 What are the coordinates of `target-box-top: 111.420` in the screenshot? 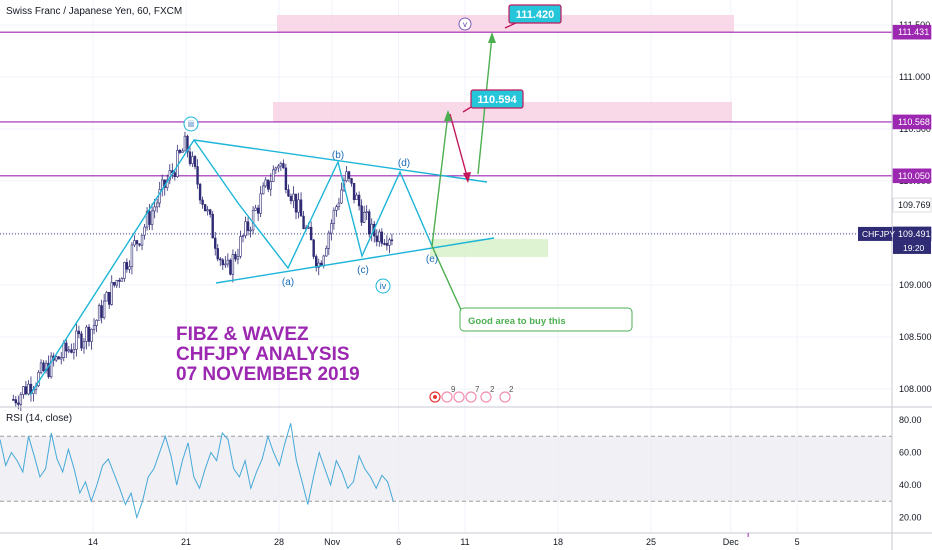 It's located at (535, 14).